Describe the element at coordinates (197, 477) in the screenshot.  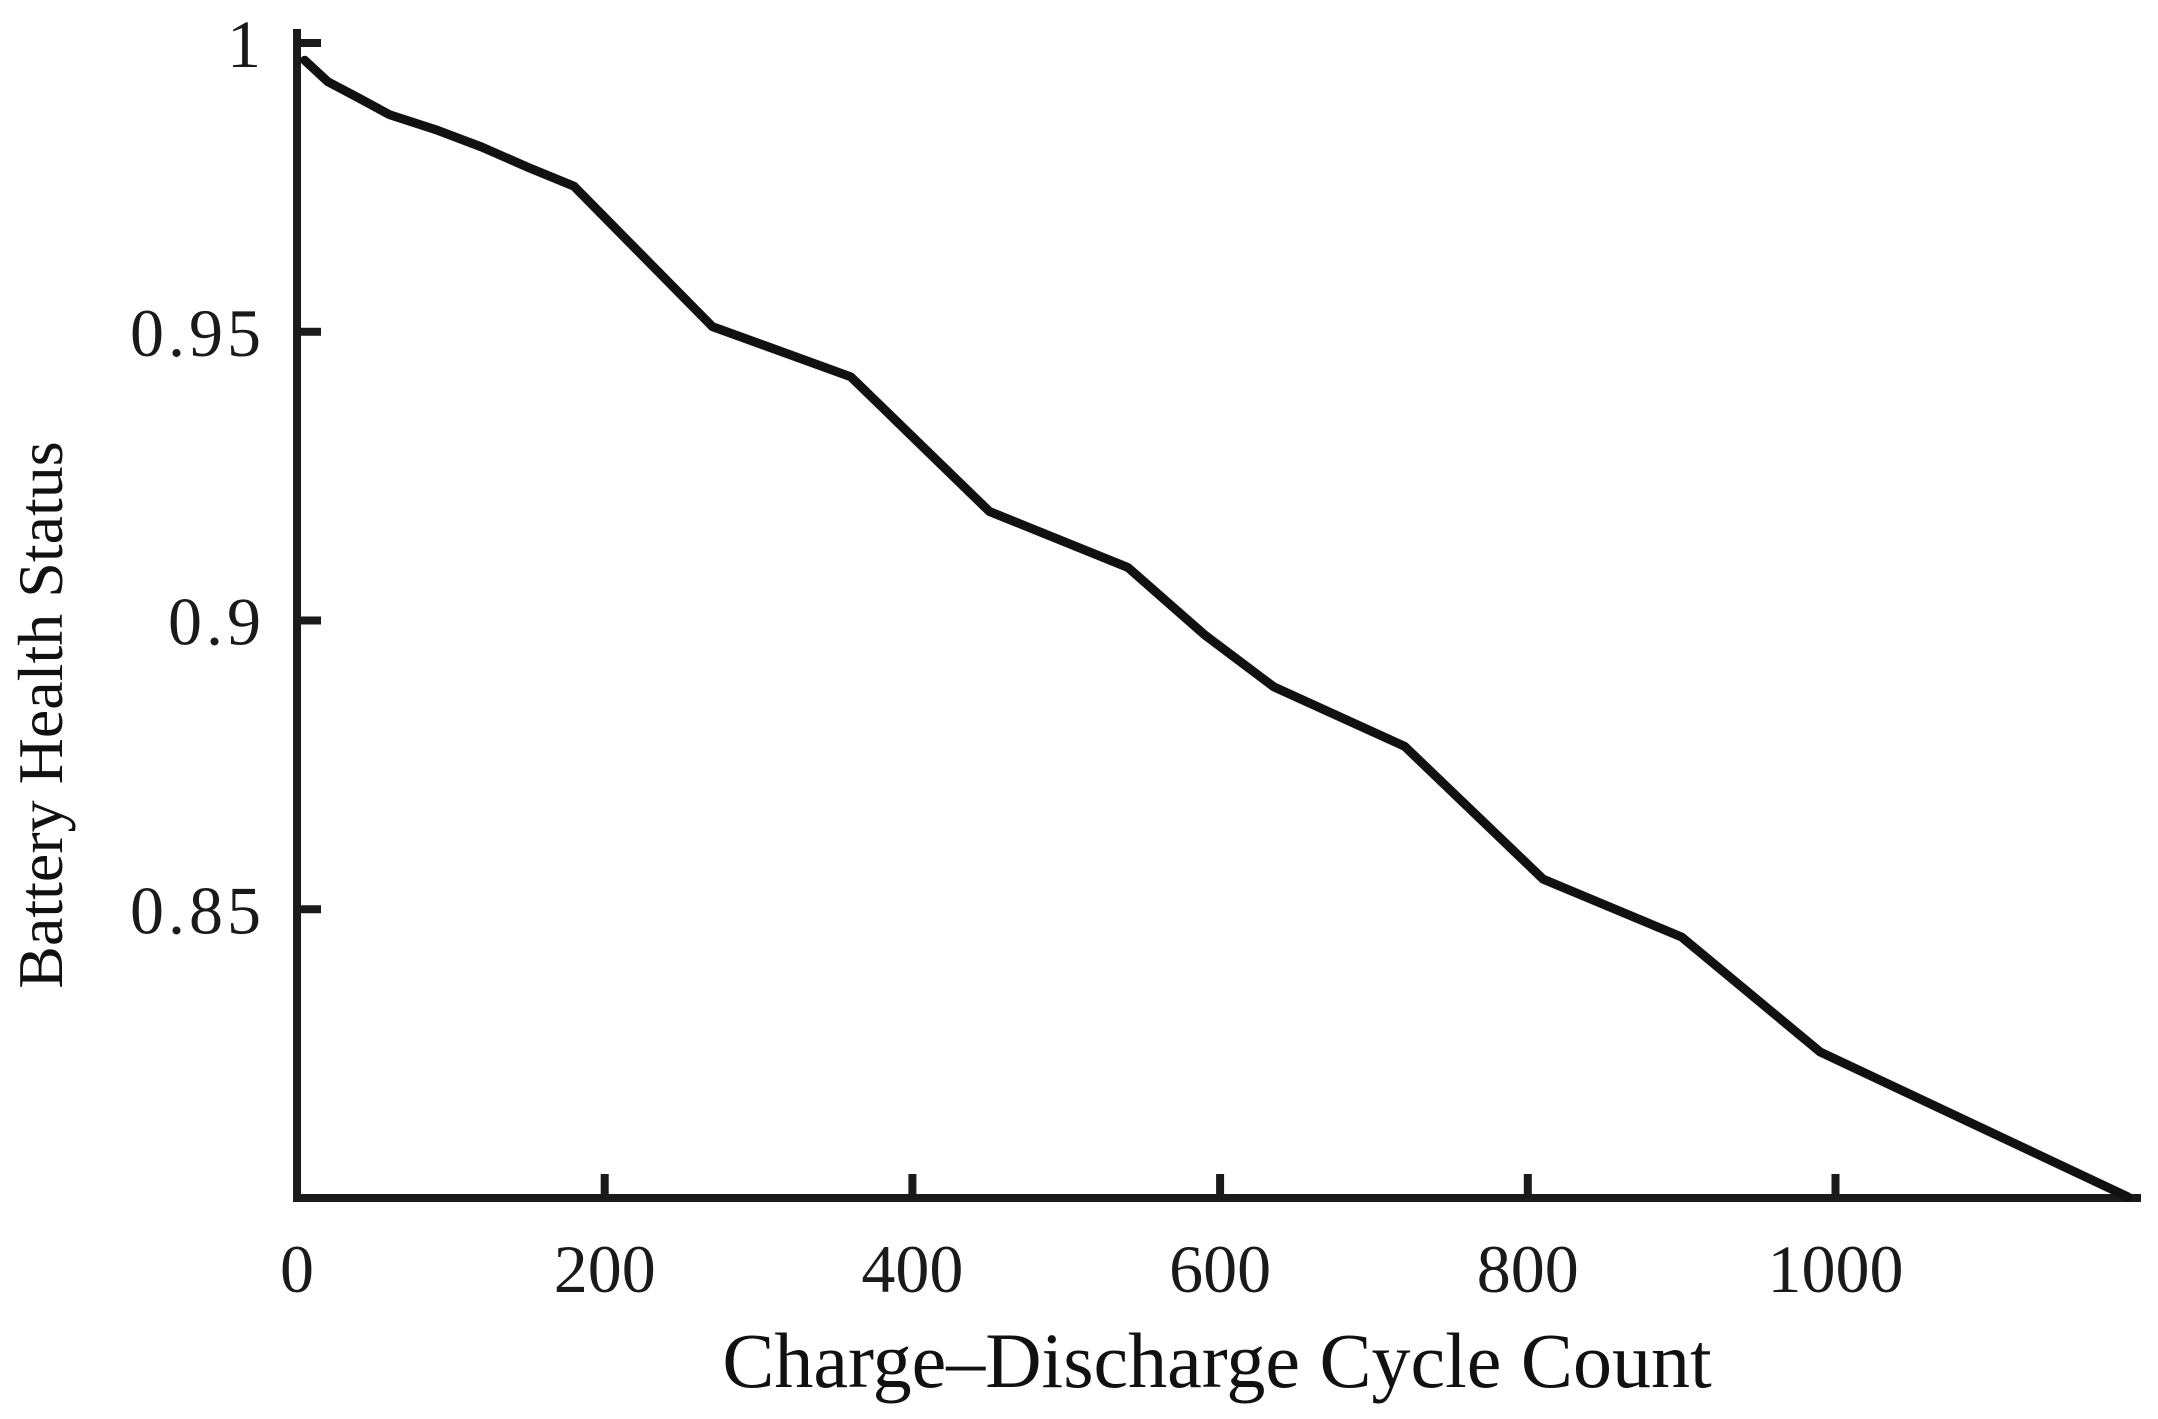
I see `y-axis-tick-labels: 1 0.95 0.9 0.85` at that location.